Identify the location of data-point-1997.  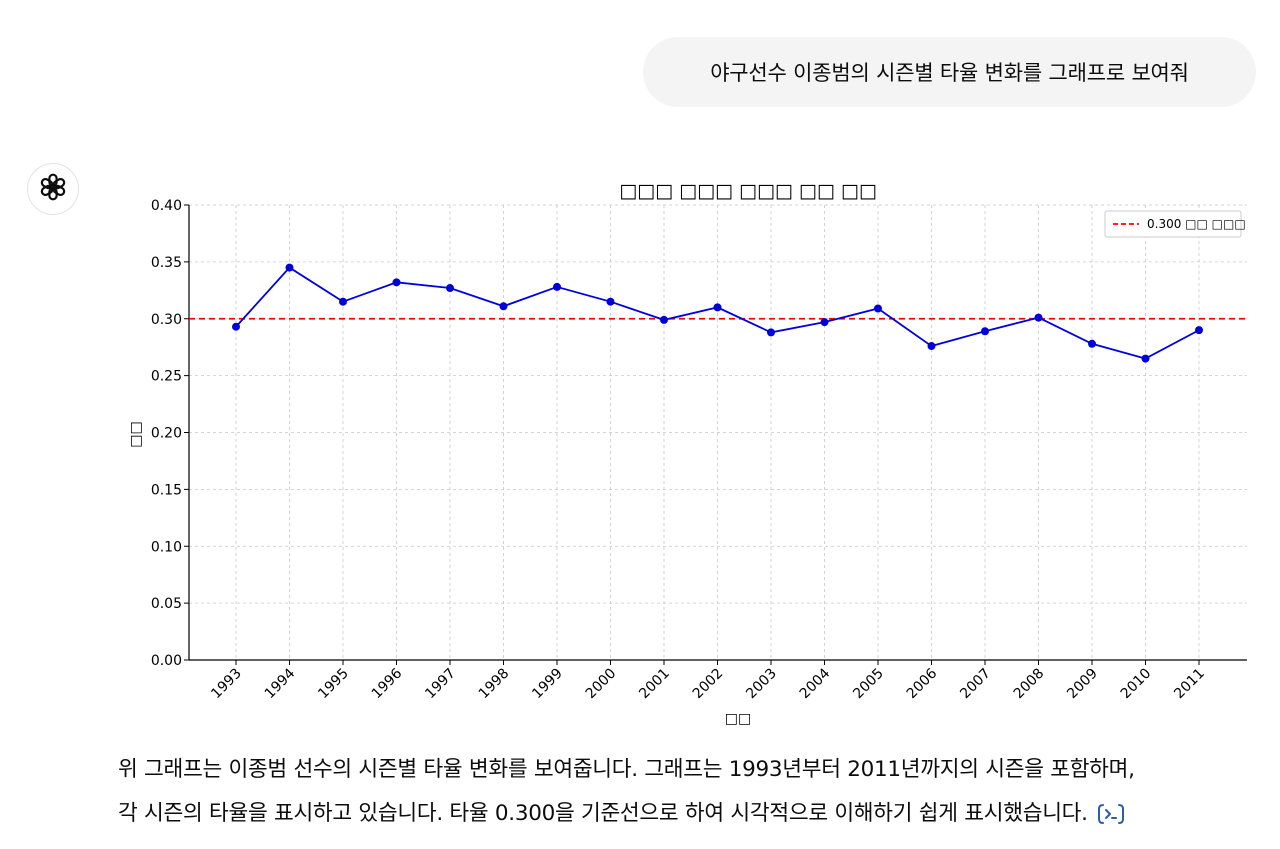
(450, 288).